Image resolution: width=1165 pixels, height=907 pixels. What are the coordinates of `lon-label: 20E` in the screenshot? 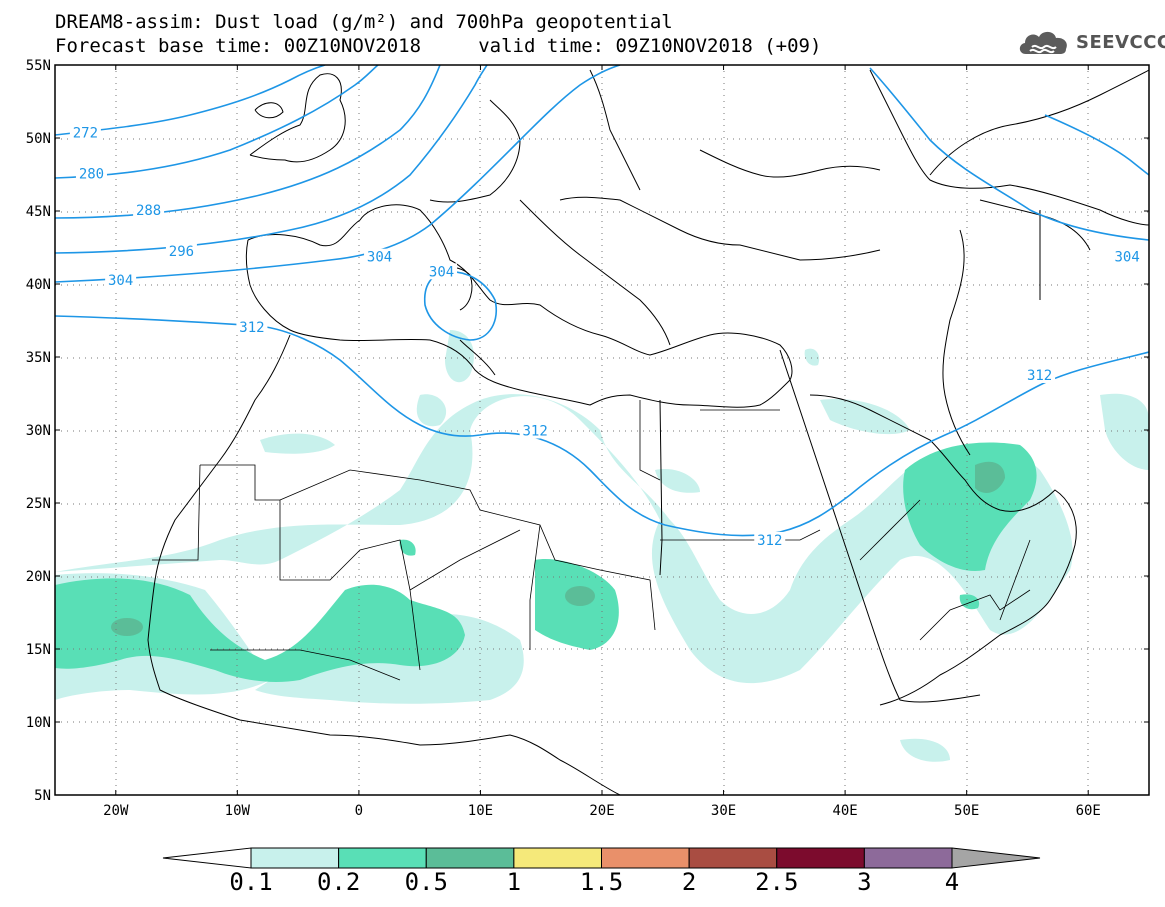 It's located at (601, 811).